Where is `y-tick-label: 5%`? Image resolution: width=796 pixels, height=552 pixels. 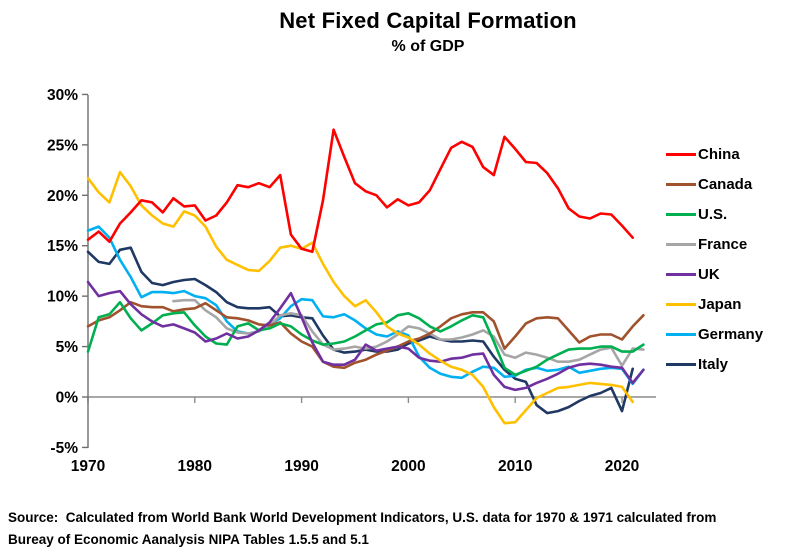 y-tick-label: 5% is located at coordinates (67, 347).